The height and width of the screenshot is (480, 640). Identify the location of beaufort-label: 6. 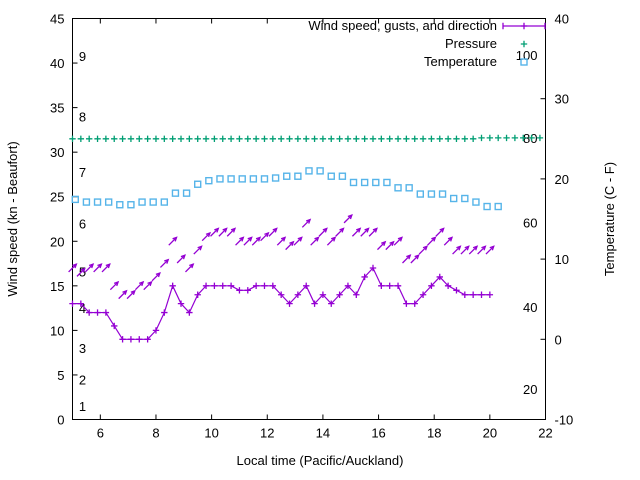
(82, 223).